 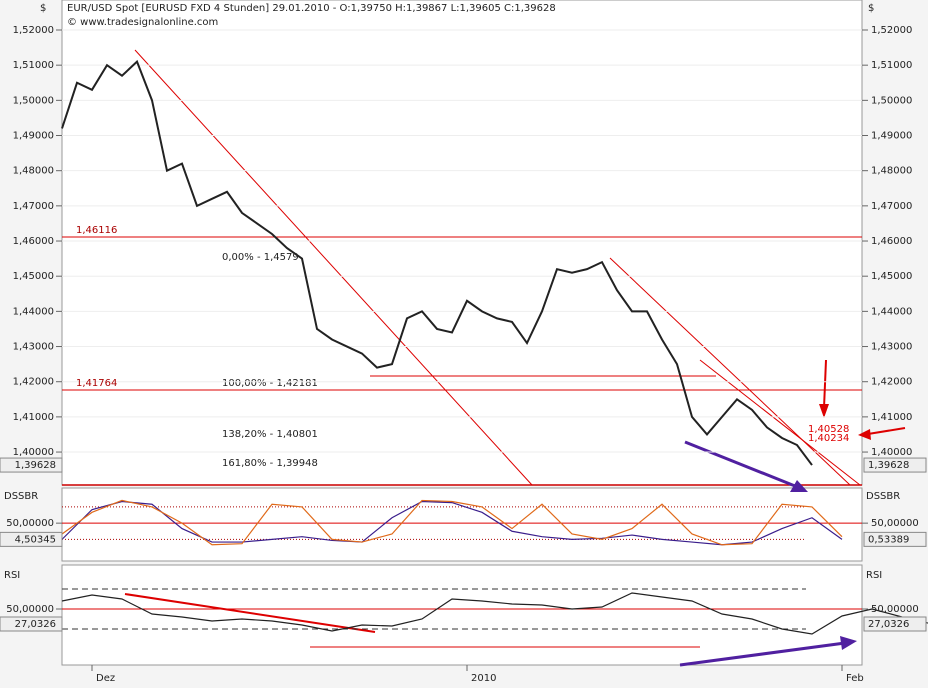 I want to click on price-label: 1,40528, so click(x=828, y=429).